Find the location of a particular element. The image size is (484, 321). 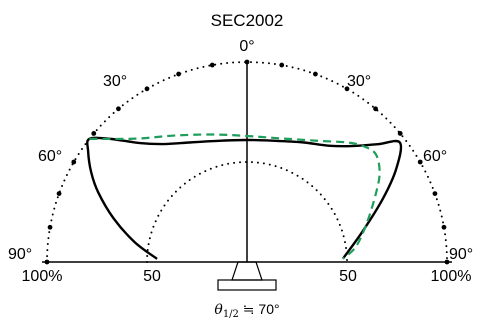

angle-label-right-90: 90° is located at coordinates (461, 254).